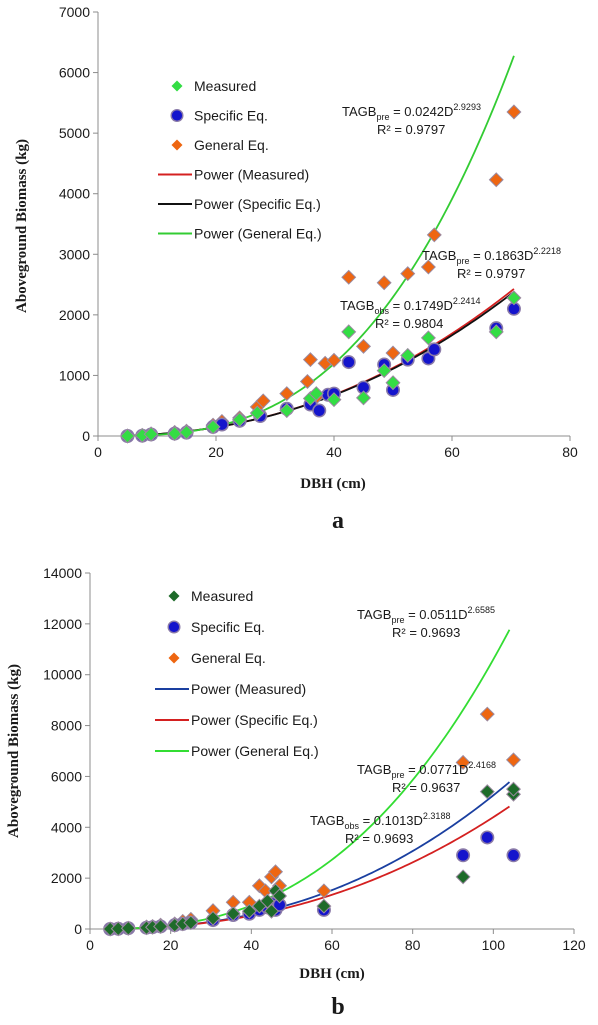  Describe the element at coordinates (437, 816) in the screenshot. I see `equation-exponent: 2.3188` at that location.